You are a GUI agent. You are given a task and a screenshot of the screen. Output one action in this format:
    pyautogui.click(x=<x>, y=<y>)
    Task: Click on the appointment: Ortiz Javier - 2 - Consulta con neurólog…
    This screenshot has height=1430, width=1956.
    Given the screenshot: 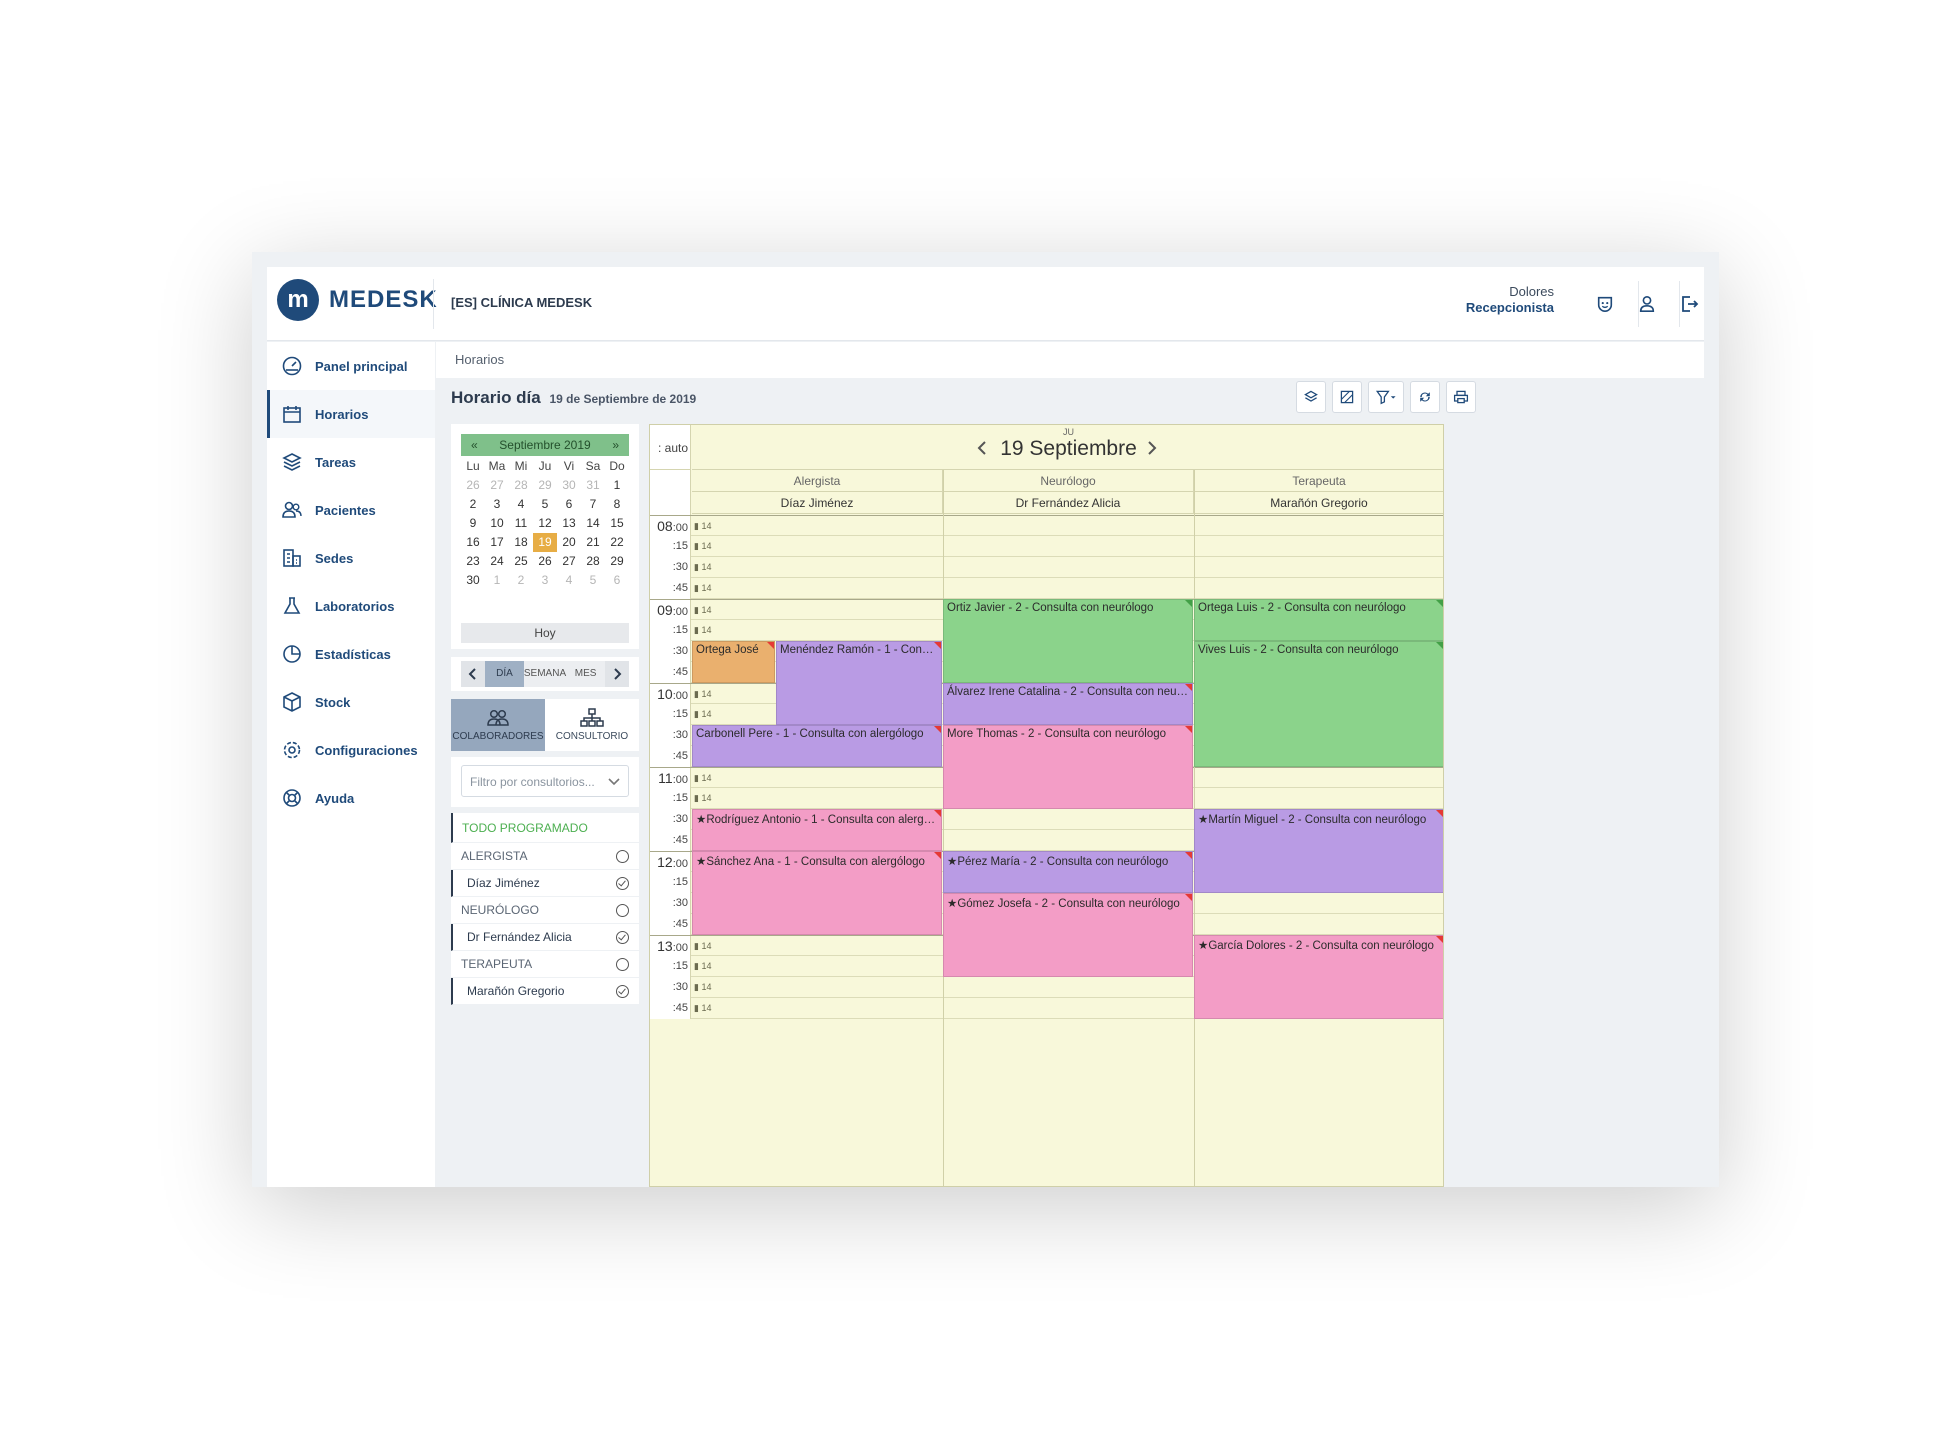 What is the action you would take?
    pyautogui.click(x=1068, y=641)
    